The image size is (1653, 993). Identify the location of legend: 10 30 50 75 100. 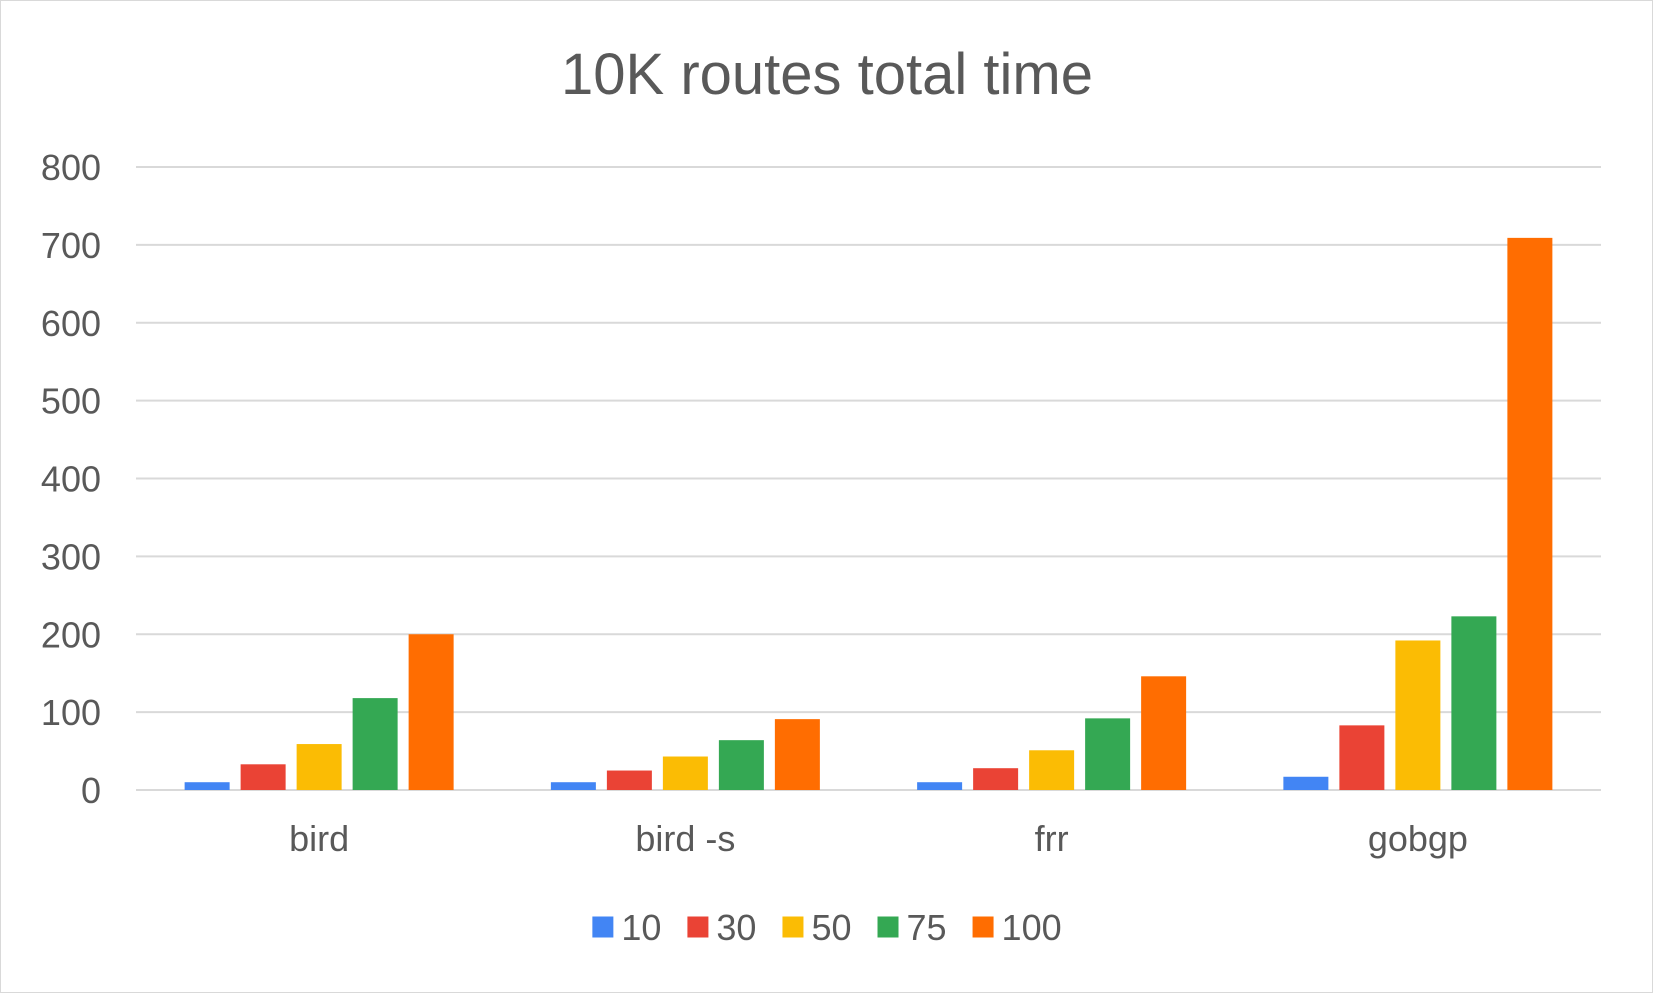
(827, 927).